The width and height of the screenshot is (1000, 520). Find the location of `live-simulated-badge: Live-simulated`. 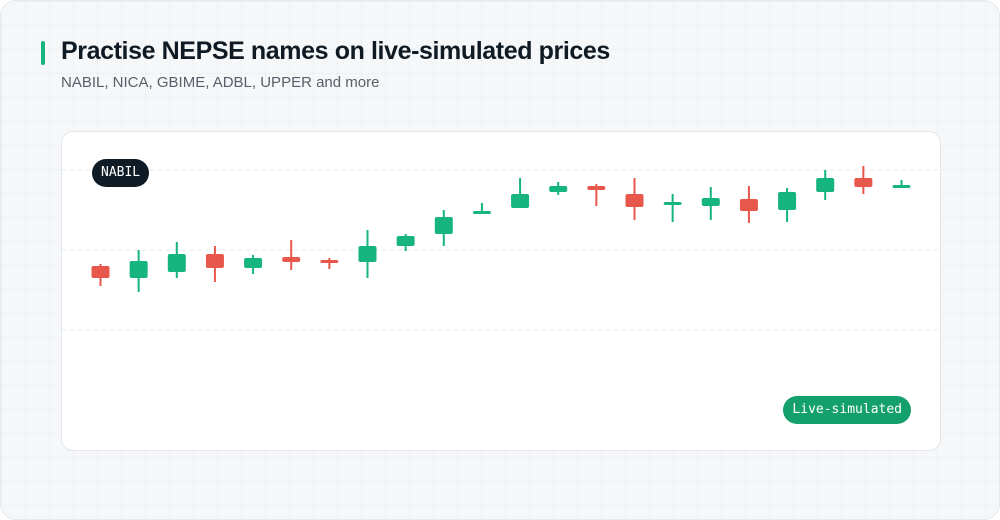

live-simulated-badge: Live-simulated is located at coordinates (847, 410).